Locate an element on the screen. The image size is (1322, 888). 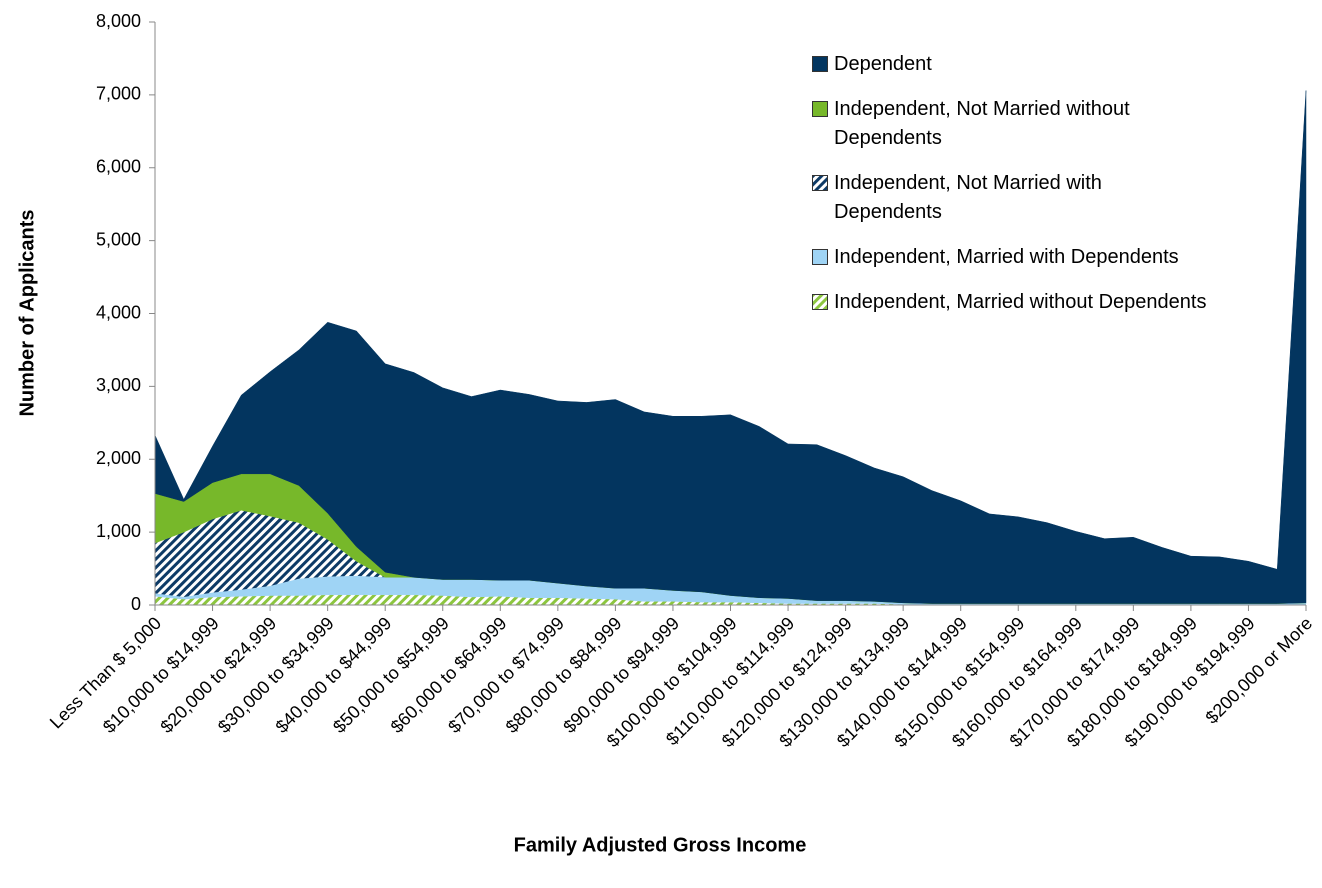
x-tick-label: Less Than $ 5,000 is located at coordinates (105, 672).